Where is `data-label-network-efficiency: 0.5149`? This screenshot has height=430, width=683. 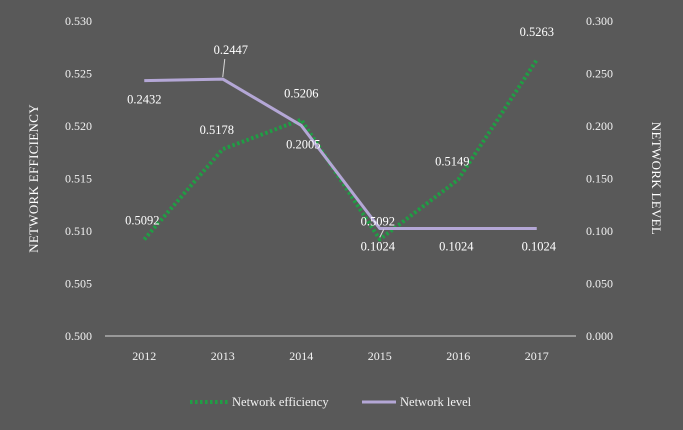 data-label-network-efficiency: 0.5149 is located at coordinates (452, 162).